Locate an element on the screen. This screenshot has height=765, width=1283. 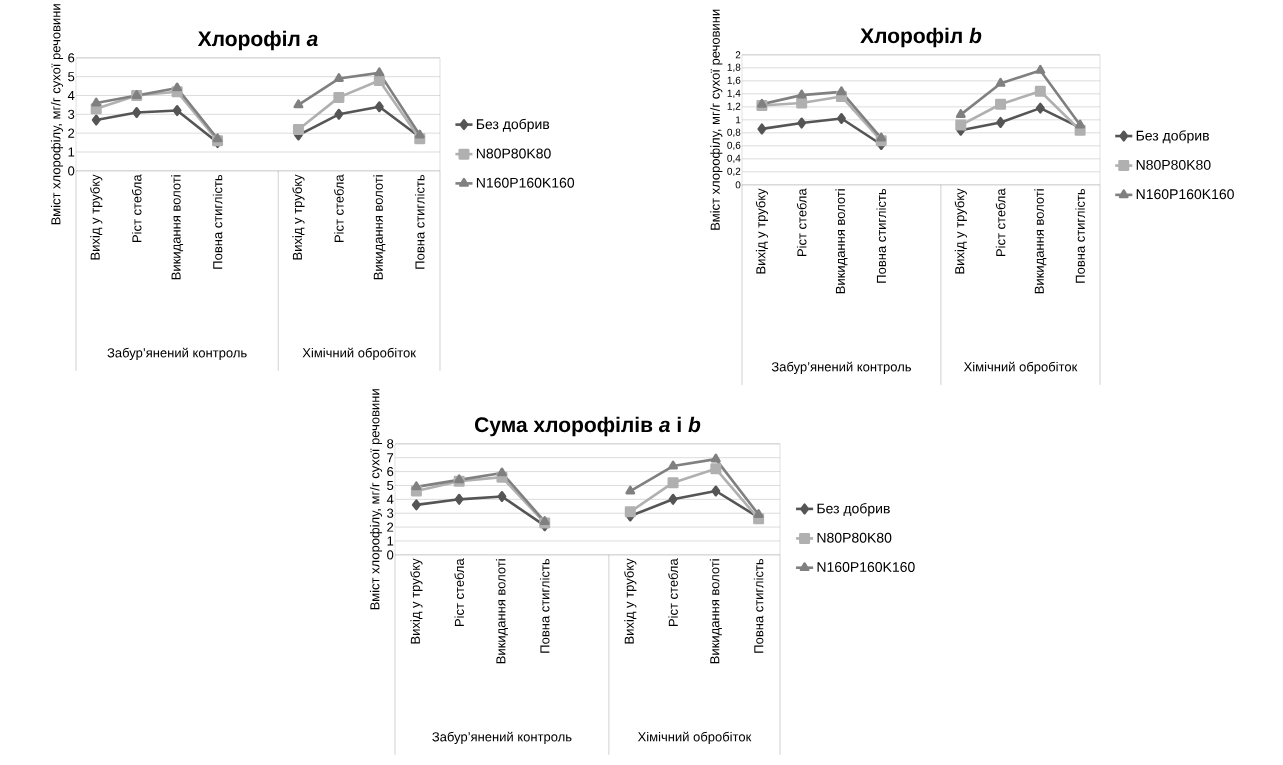
chart-title: Сума хлорофілів a і b is located at coordinates (588, 426).